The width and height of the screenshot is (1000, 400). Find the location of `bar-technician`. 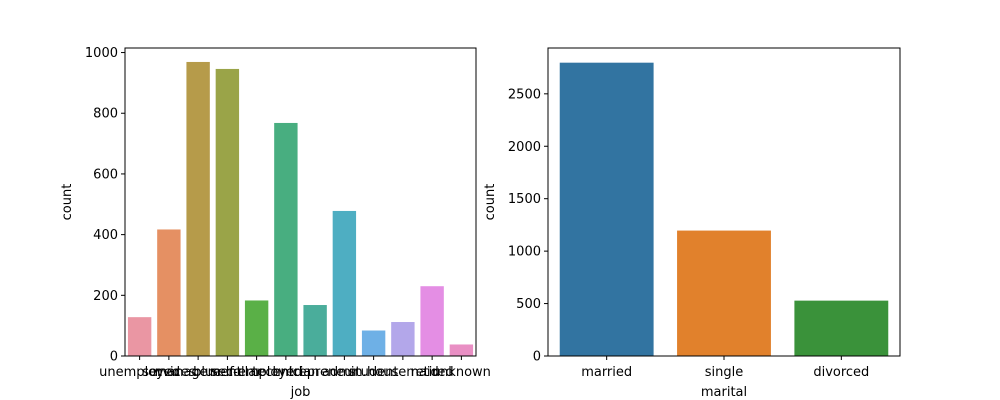

bar-technician is located at coordinates (286, 239).